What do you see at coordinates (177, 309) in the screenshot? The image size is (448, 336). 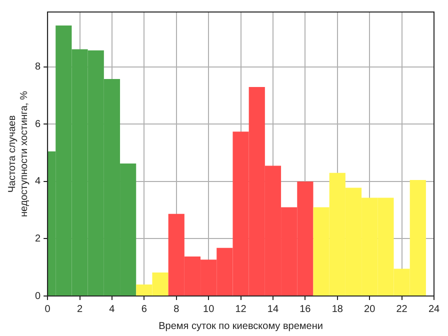 I see `x-tick-label: 8` at bounding box center [177, 309].